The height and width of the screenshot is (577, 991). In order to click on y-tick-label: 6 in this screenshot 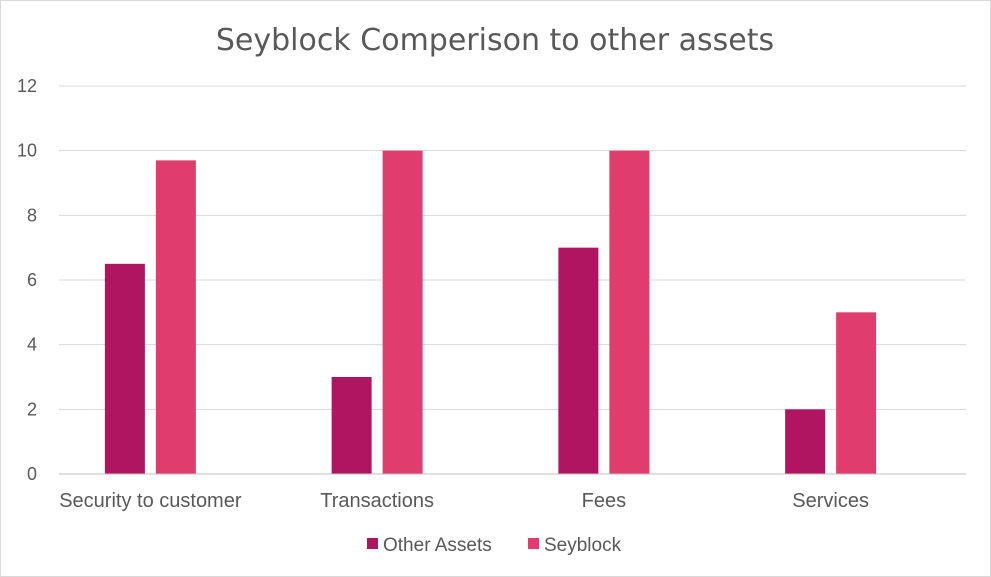, I will do `click(32, 280)`.